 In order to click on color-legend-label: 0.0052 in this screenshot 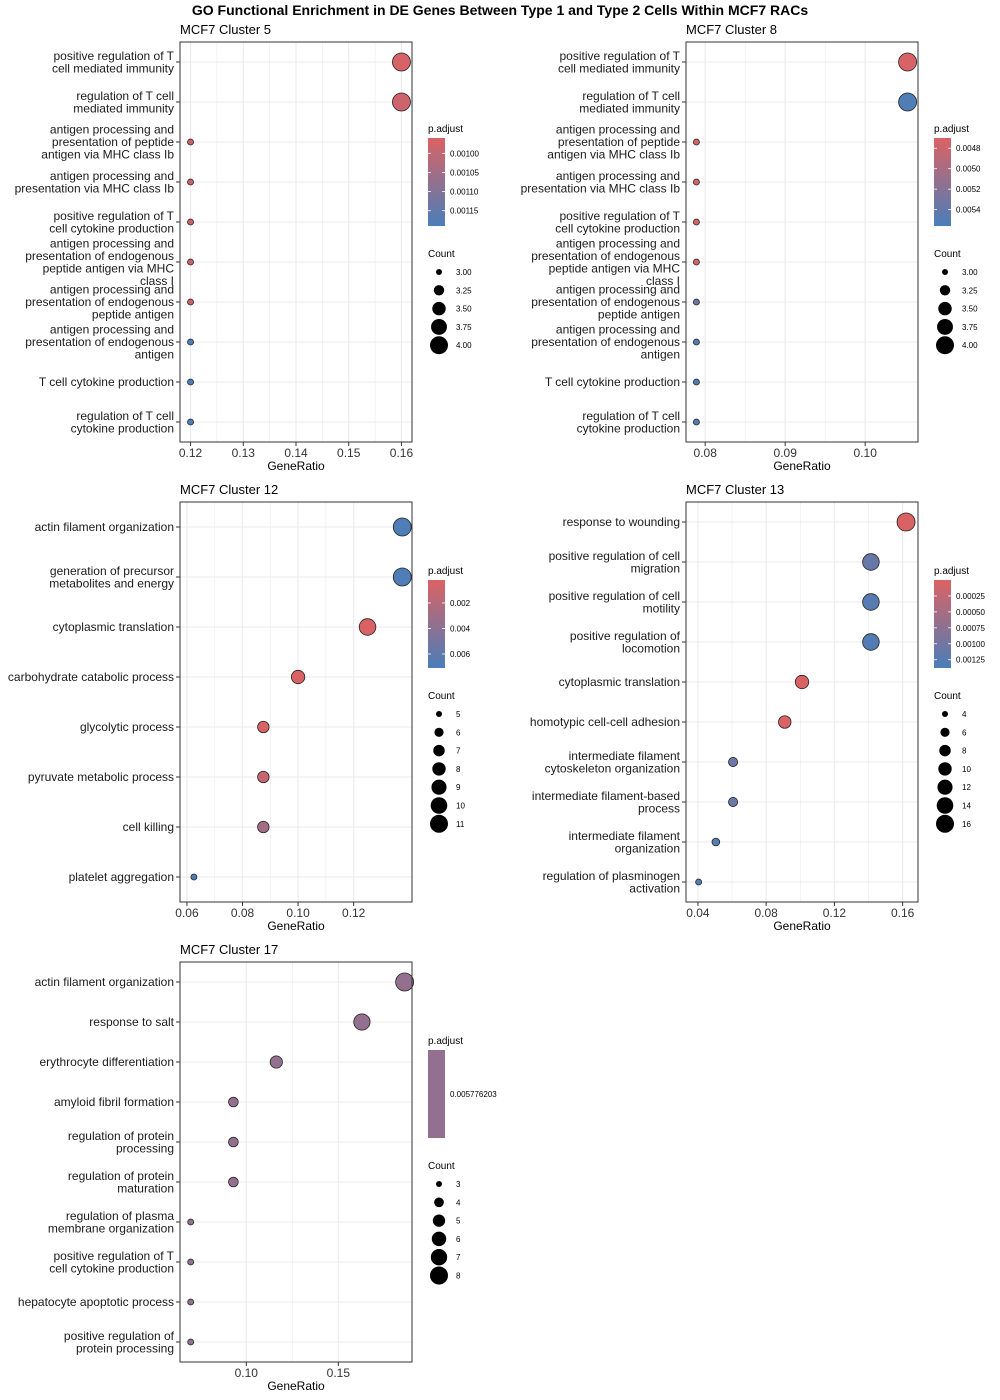, I will do `click(968, 189)`.